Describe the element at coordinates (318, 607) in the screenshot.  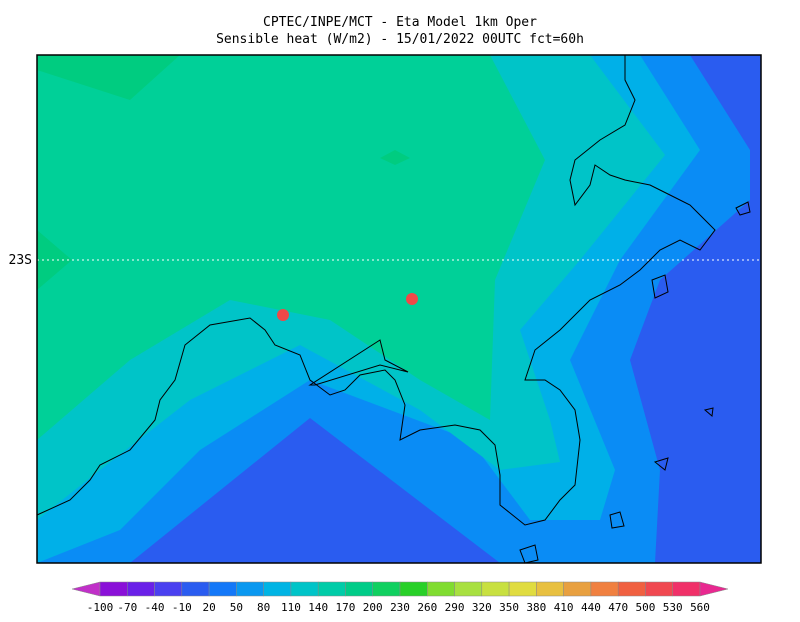
I see `colorbar-label: 140` at that location.